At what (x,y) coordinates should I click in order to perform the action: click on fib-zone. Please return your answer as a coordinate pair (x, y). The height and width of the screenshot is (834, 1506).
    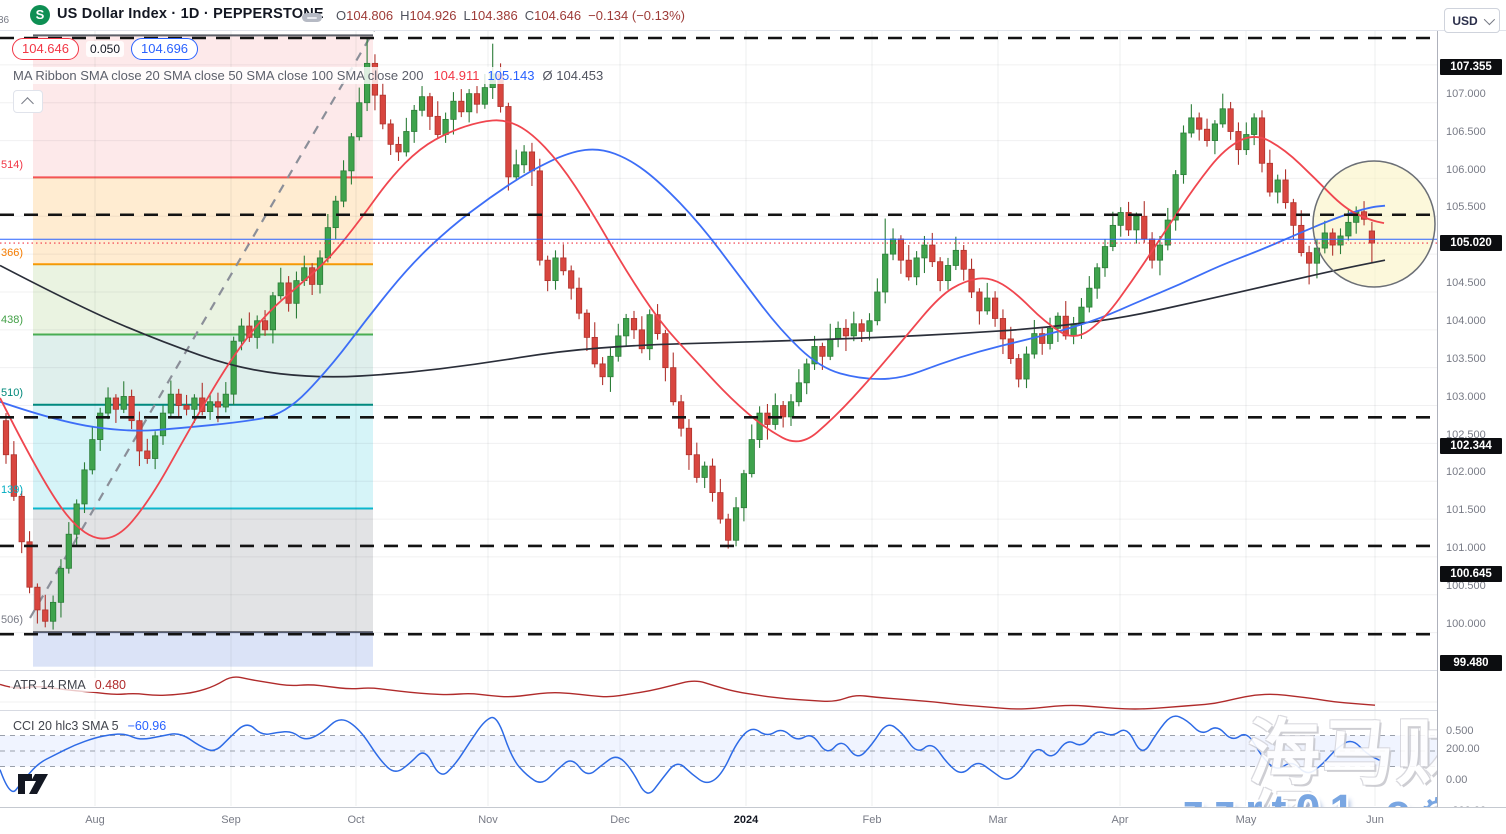
    Looking at the image, I should click on (203, 649).